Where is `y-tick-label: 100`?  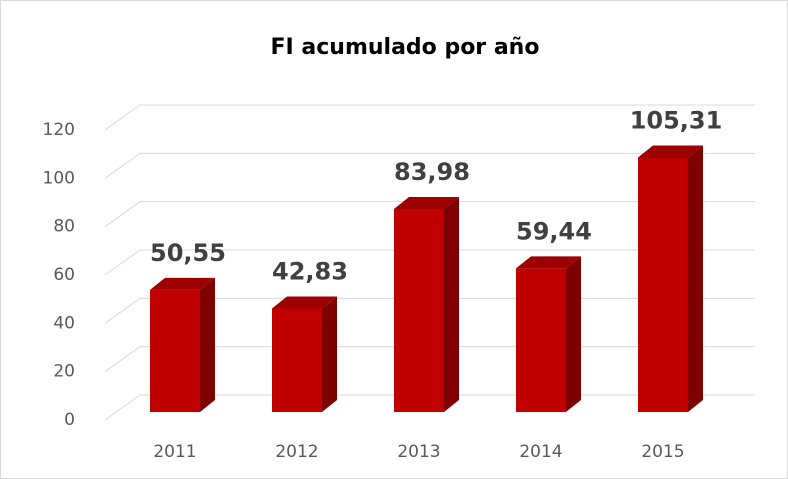
y-tick-label: 100 is located at coordinates (59, 178).